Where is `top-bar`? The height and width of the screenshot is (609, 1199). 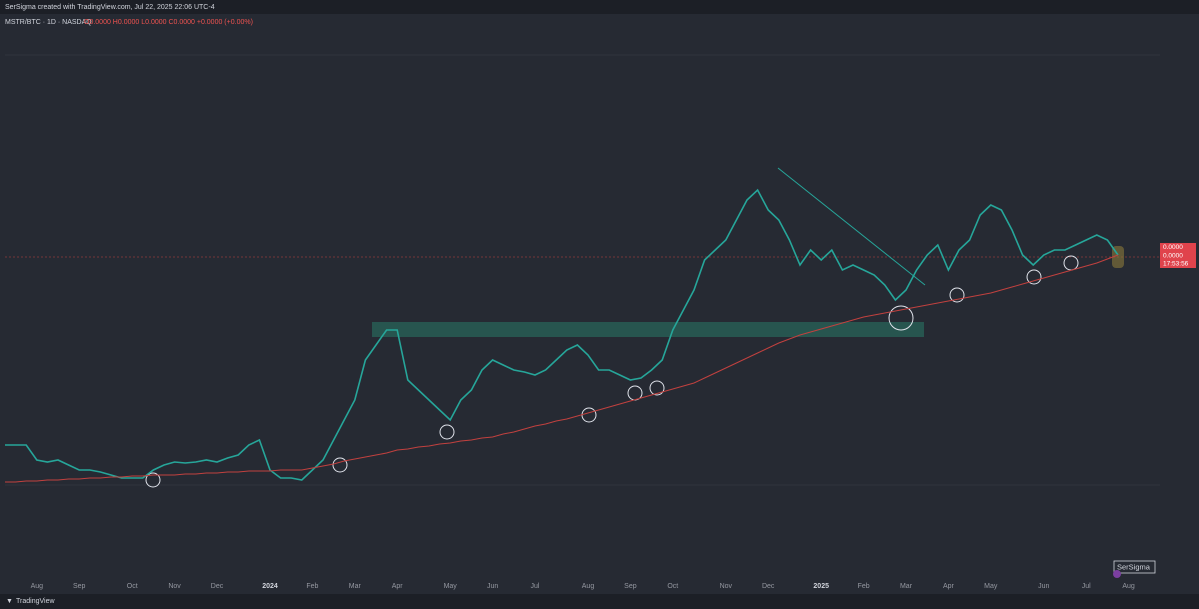 top-bar is located at coordinates (599, 7).